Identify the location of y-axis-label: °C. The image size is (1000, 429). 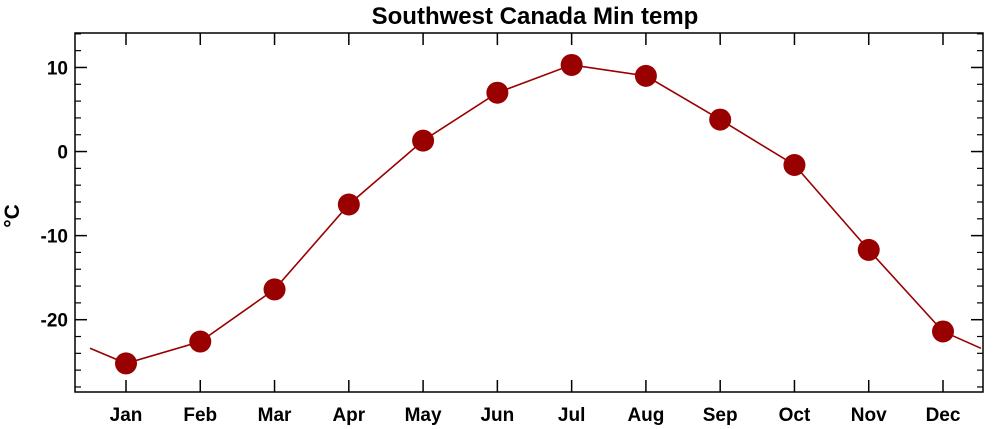
(12, 216).